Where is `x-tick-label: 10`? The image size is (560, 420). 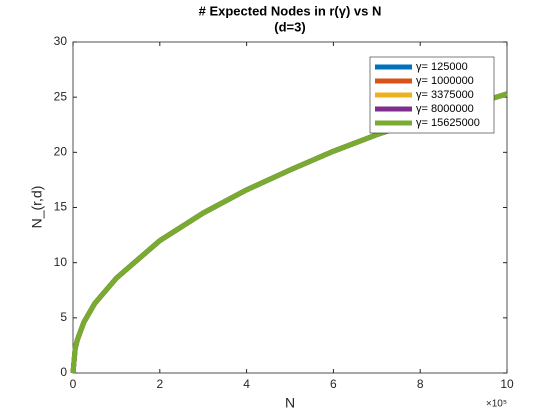
x-tick-label: 10 is located at coordinates (507, 384).